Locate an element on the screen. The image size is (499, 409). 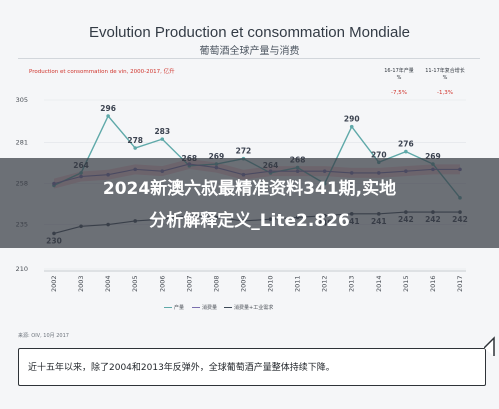
data-label: 278 is located at coordinates (135, 140).